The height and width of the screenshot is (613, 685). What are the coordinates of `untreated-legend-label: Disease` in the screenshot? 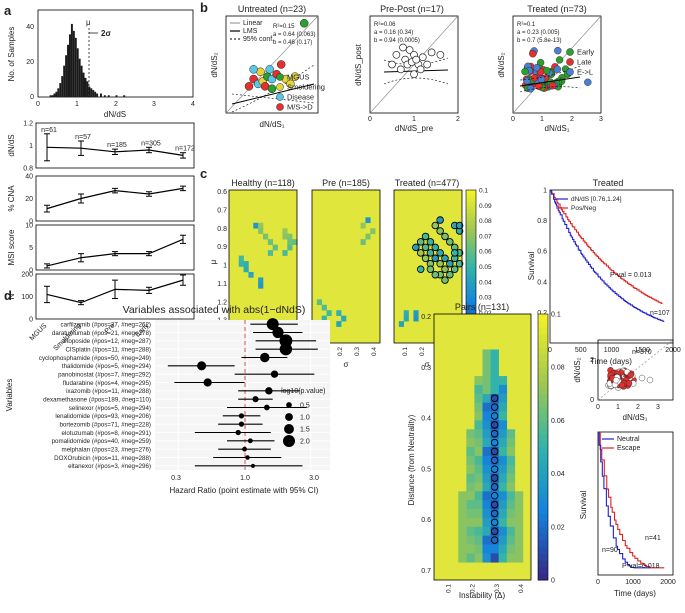 It's located at (300, 97).